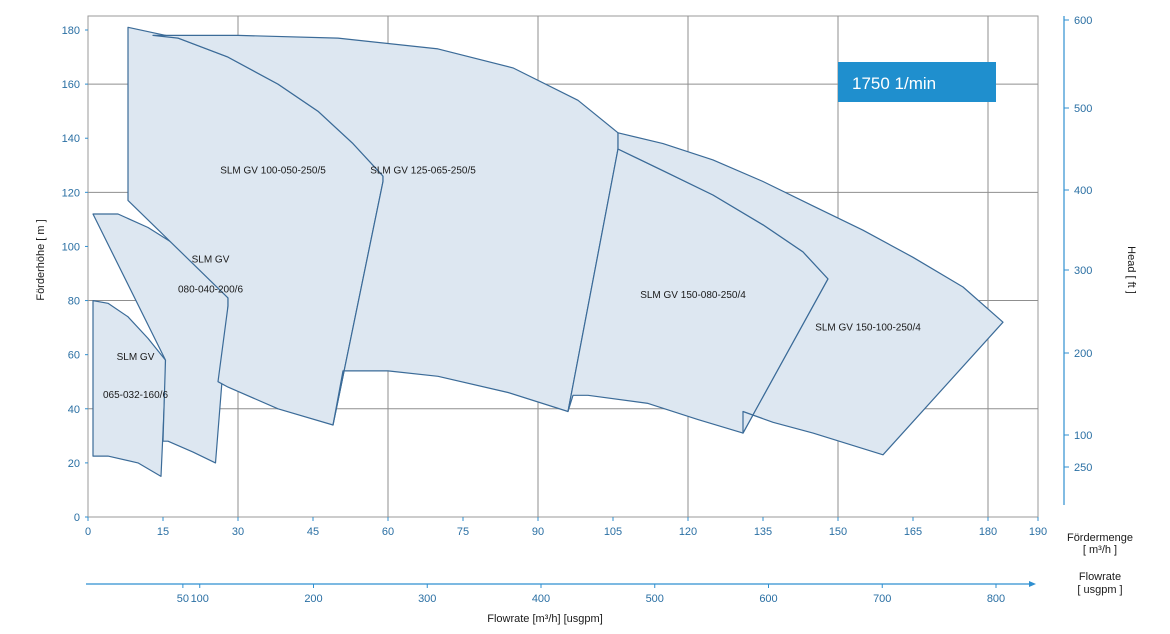  I want to click on x2-axis-arrow, so click(1032, 584).